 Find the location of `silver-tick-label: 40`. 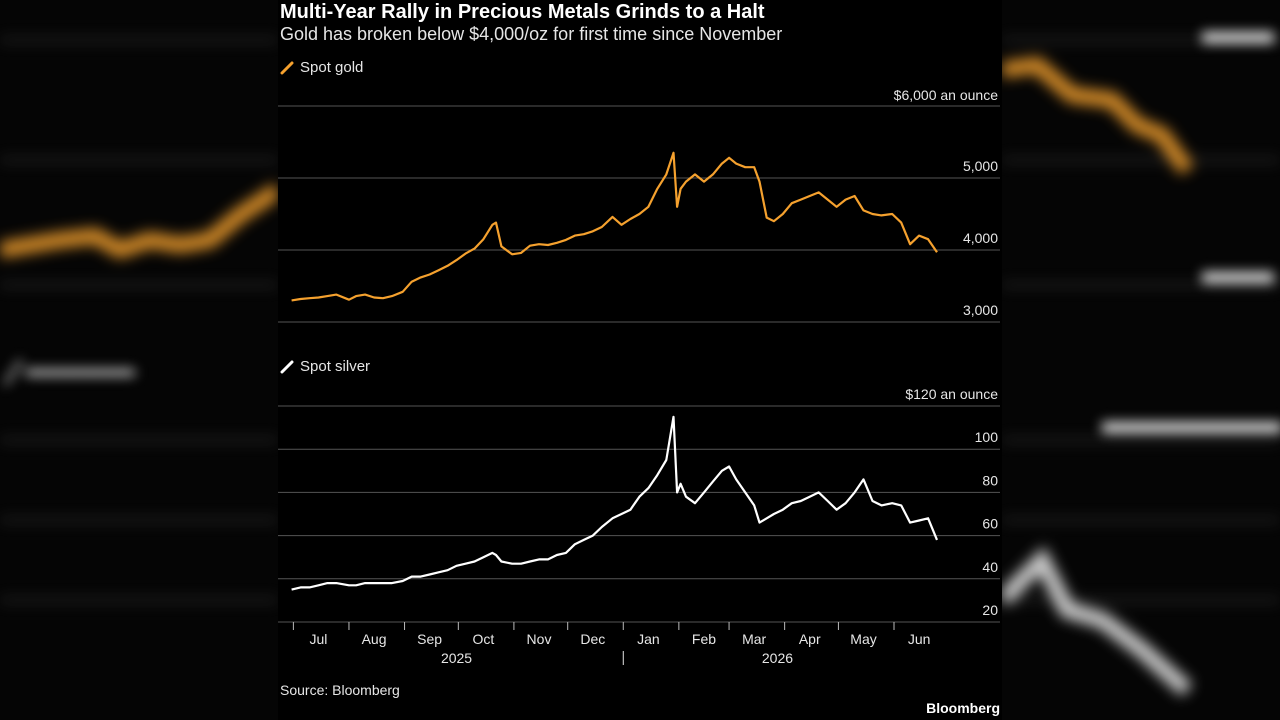

silver-tick-label: 40 is located at coordinates (990, 567).